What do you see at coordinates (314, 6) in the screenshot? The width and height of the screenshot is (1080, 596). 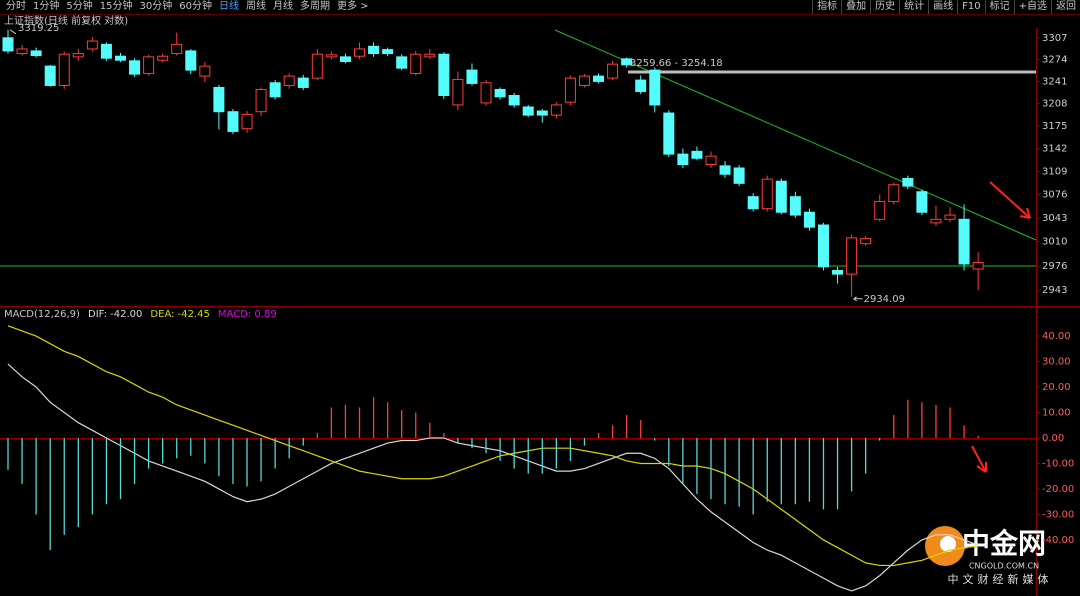 I see `period-tab: 多周期` at bounding box center [314, 6].